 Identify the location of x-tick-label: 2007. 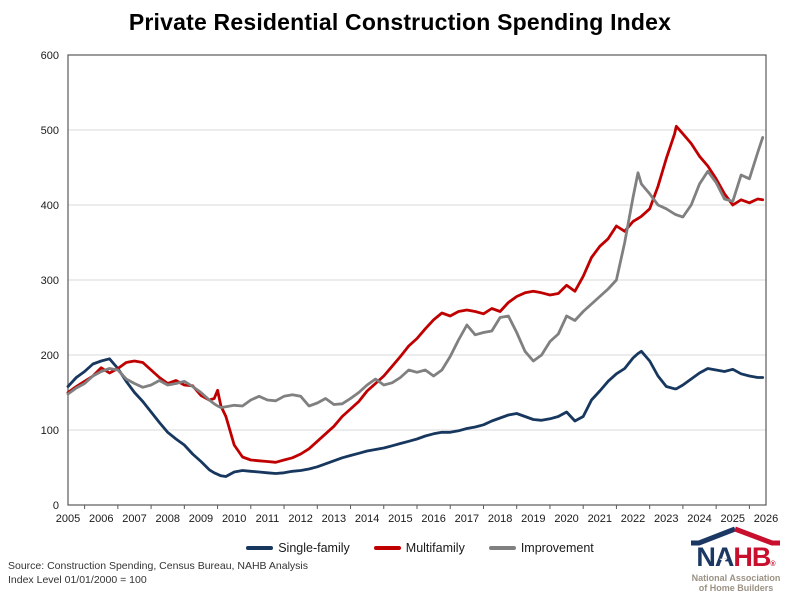
(134, 519).